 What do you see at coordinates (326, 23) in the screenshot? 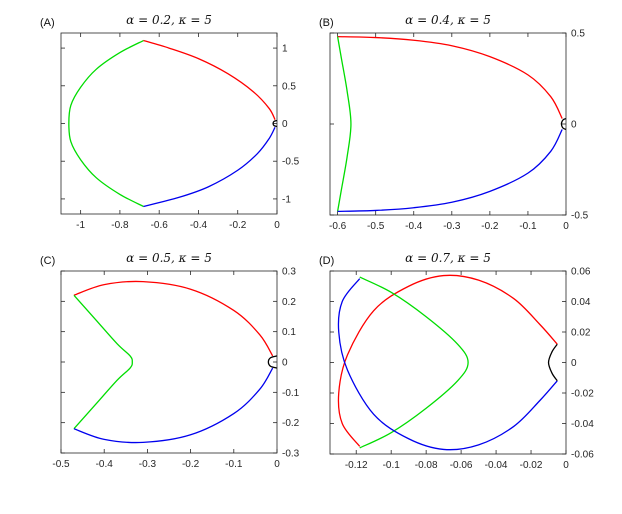
I see `panel-label: (B)` at bounding box center [326, 23].